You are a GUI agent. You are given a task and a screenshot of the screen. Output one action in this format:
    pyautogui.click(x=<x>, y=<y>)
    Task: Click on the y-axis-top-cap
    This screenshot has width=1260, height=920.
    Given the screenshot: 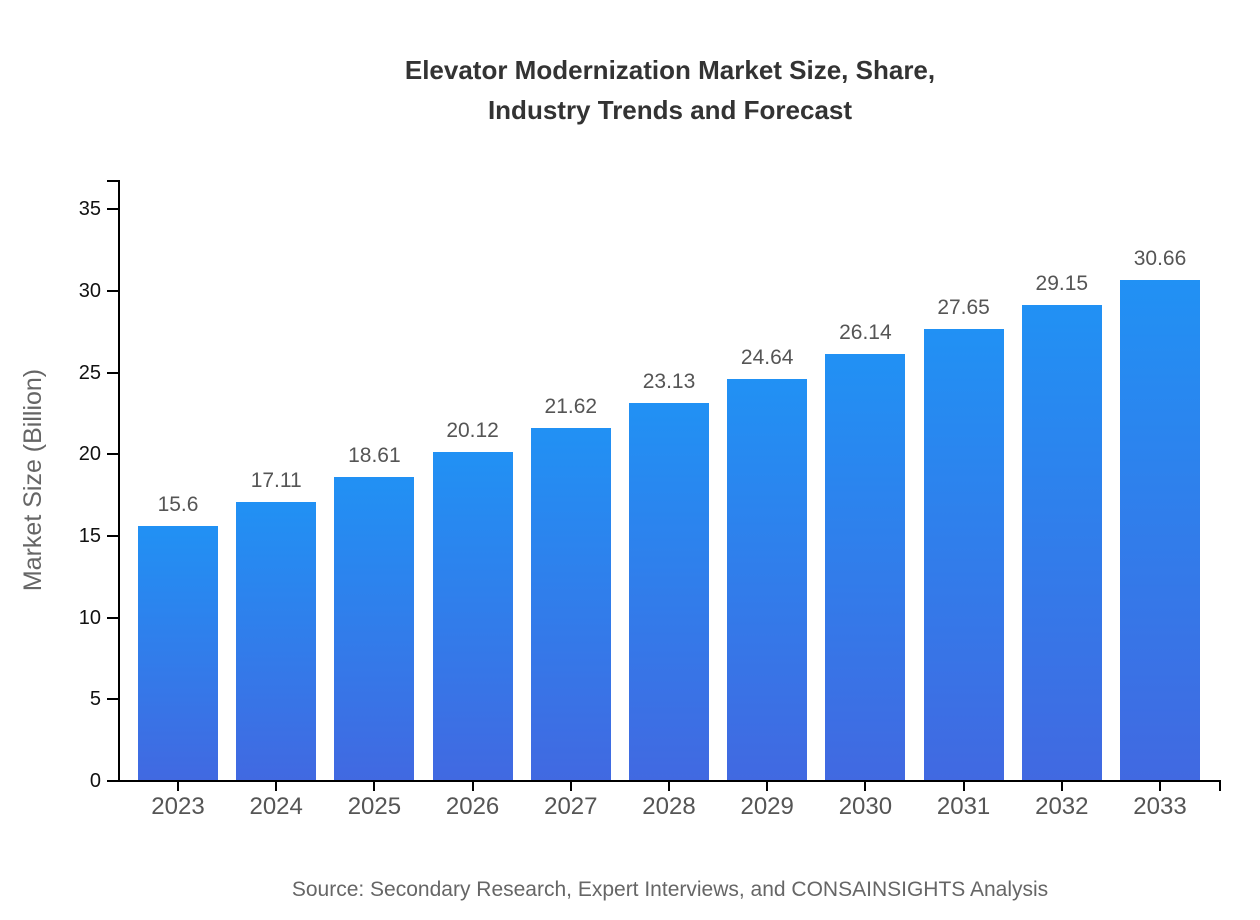 What is the action you would take?
    pyautogui.click(x=112, y=181)
    